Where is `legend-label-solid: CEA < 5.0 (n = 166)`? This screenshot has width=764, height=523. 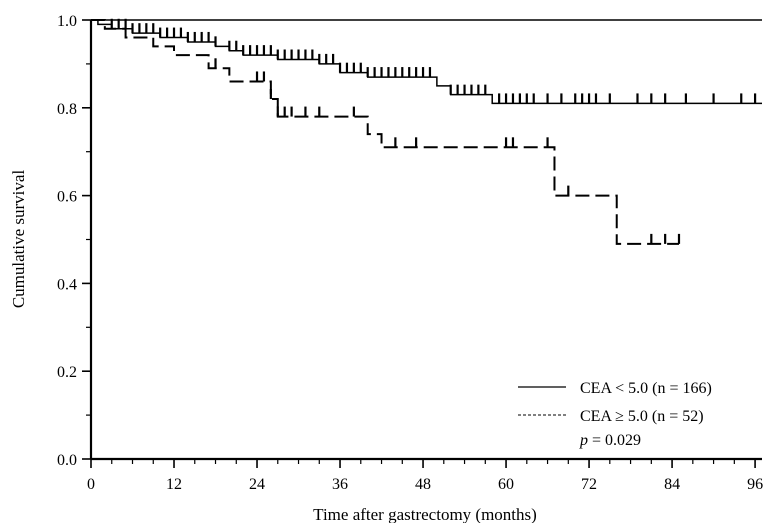
legend-label-solid: CEA < 5.0 (n = 166) is located at coordinates (646, 388).